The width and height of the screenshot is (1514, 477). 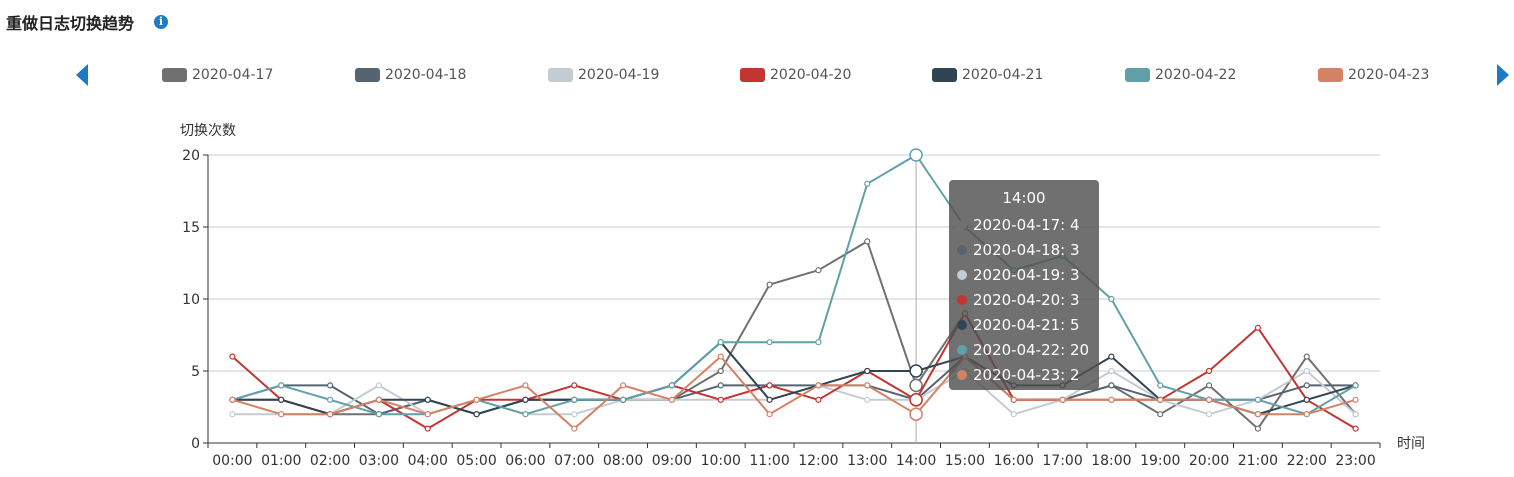 I want to click on tooltip-row: 2020-04-18: 3, so click(x=1024, y=249).